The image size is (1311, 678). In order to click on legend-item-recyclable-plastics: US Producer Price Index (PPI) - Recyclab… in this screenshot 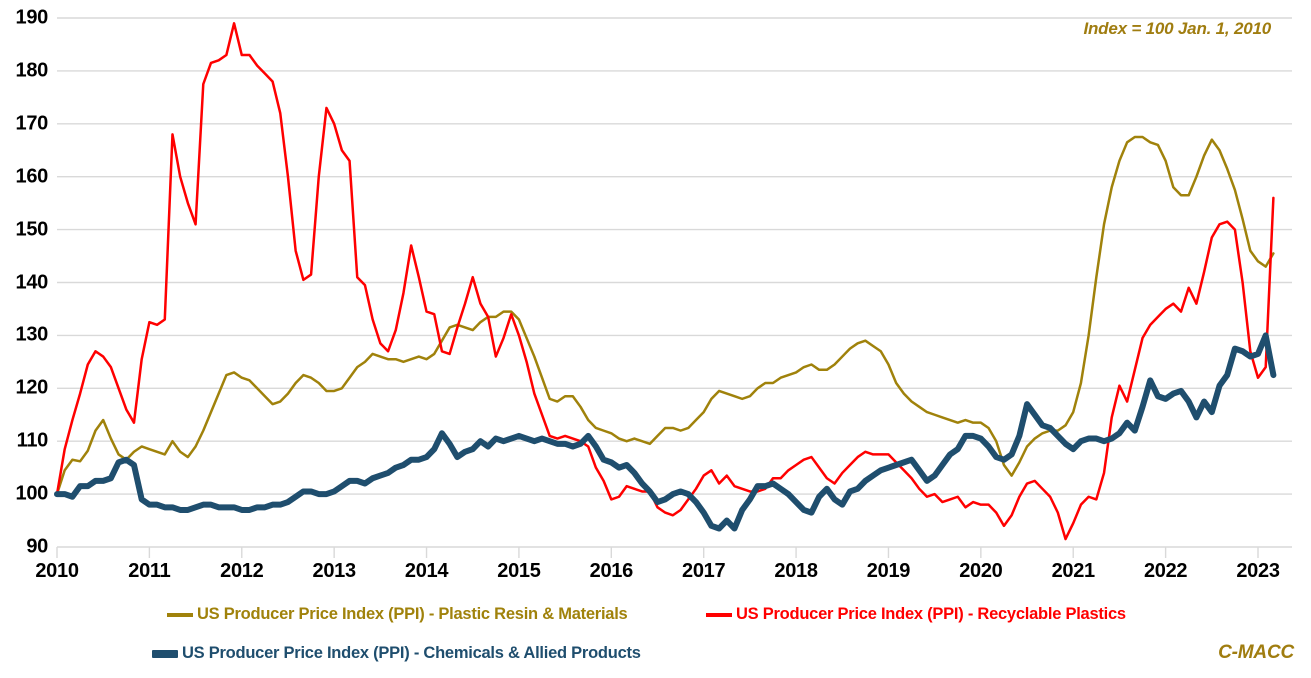, I will do `click(916, 614)`.